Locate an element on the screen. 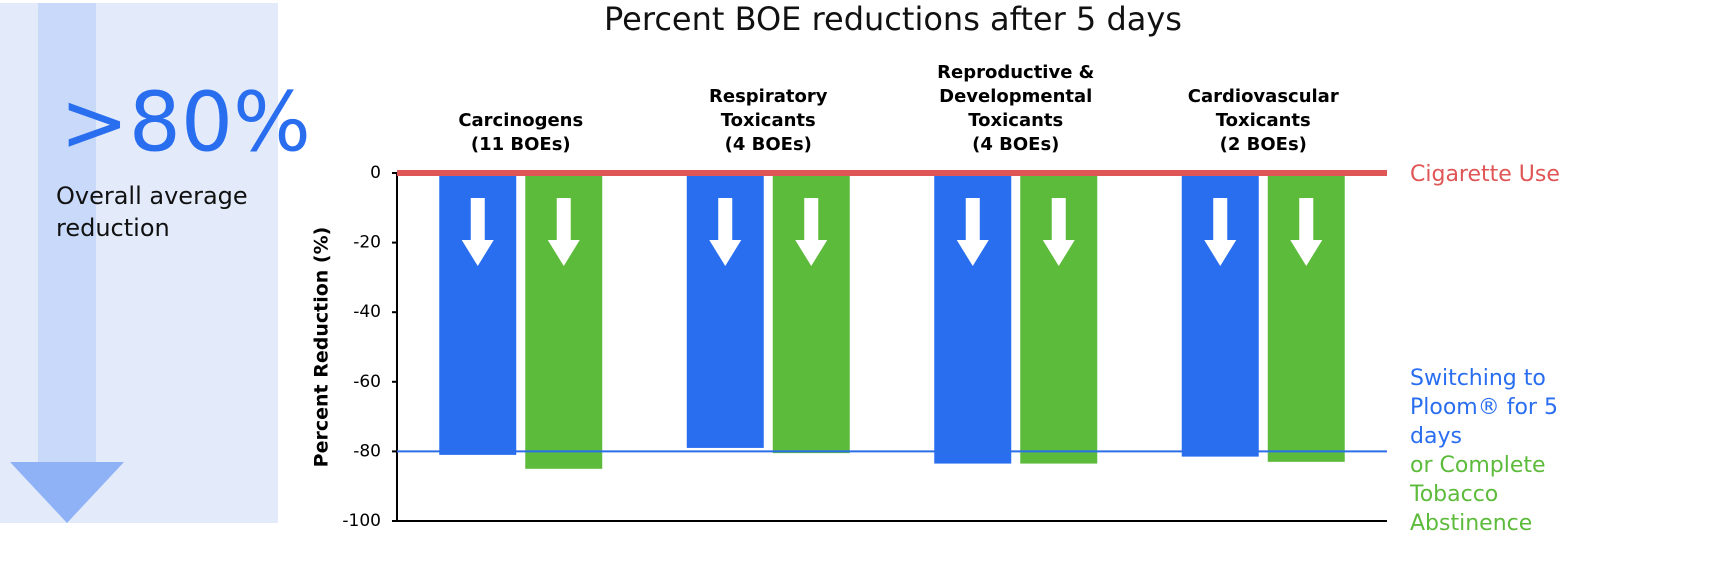 The height and width of the screenshot is (587, 1721). side-arrow-head is located at coordinates (67, 492).